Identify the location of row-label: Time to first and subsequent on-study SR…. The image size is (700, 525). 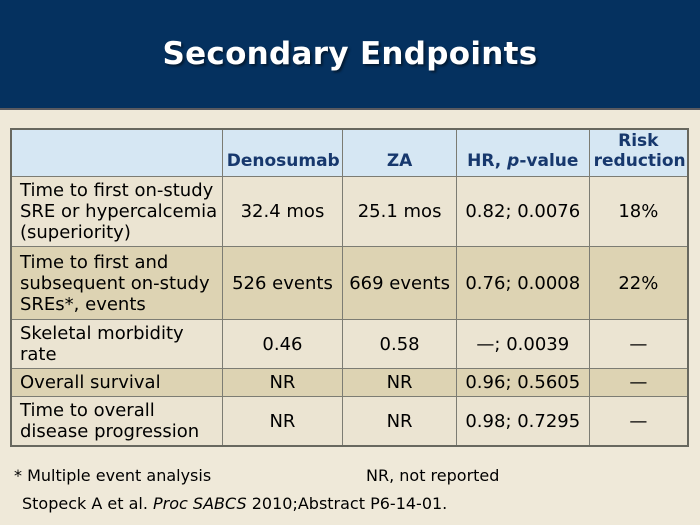
(116, 283).